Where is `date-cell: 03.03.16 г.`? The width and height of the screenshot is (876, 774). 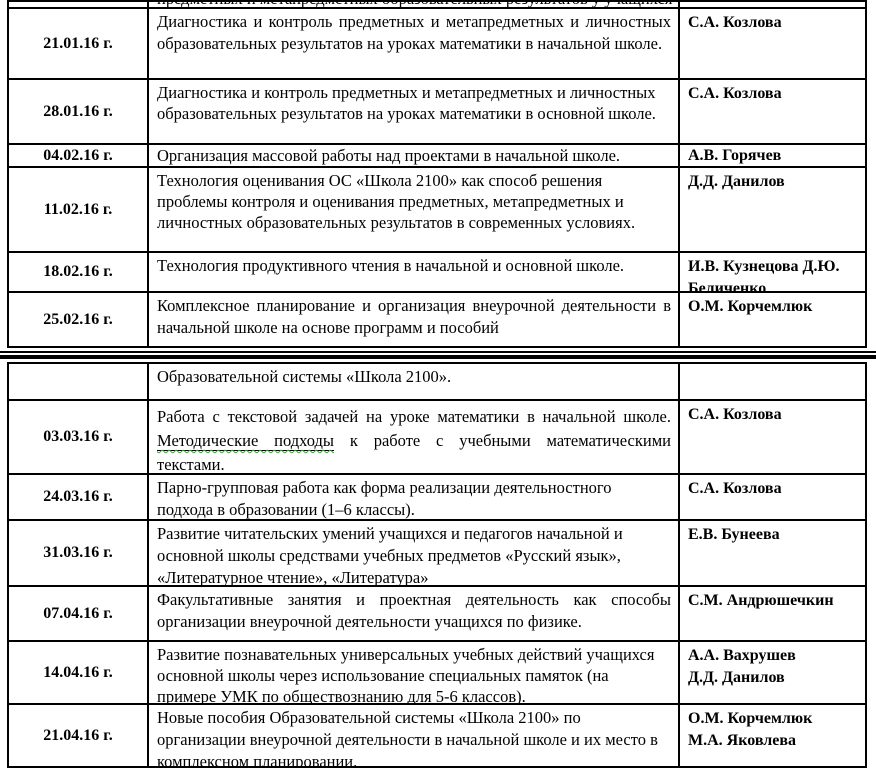 date-cell: 03.03.16 г. is located at coordinates (79, 437).